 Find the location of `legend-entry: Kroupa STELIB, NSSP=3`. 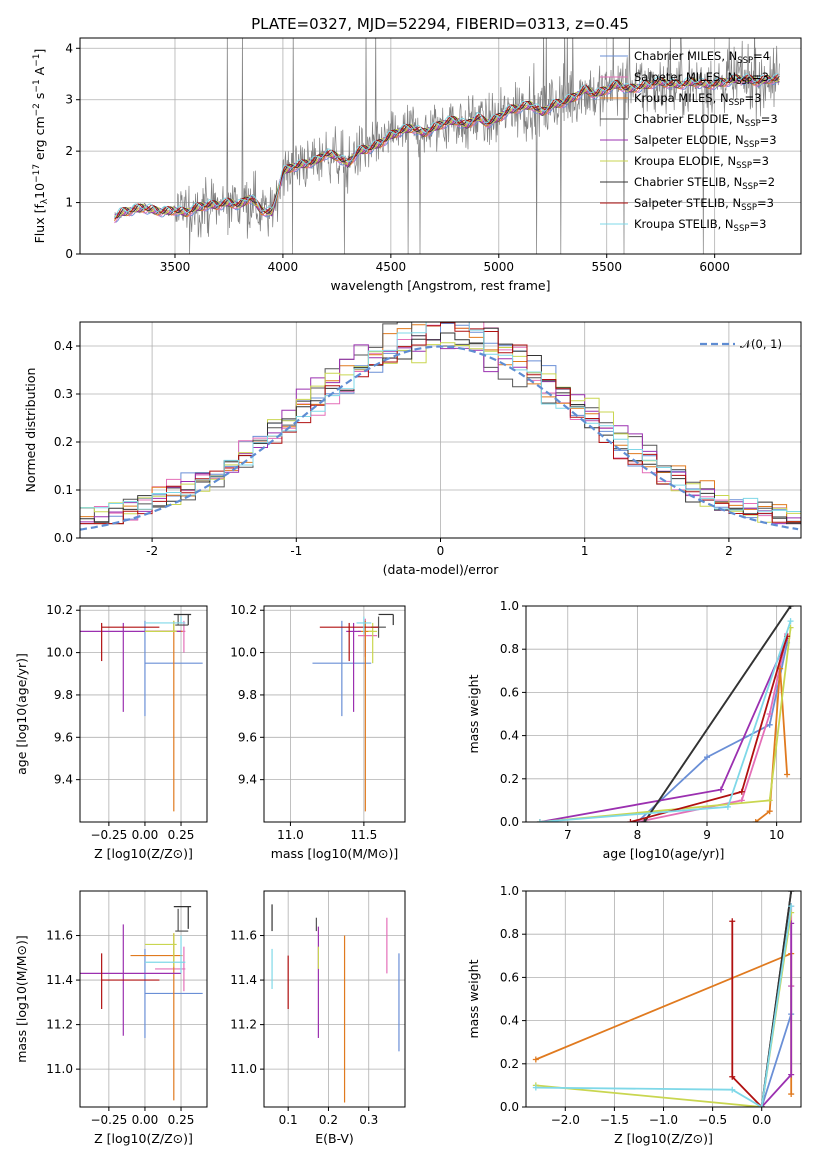

legend-entry: Kroupa STELIB, NSSP=3 is located at coordinates (700, 225).